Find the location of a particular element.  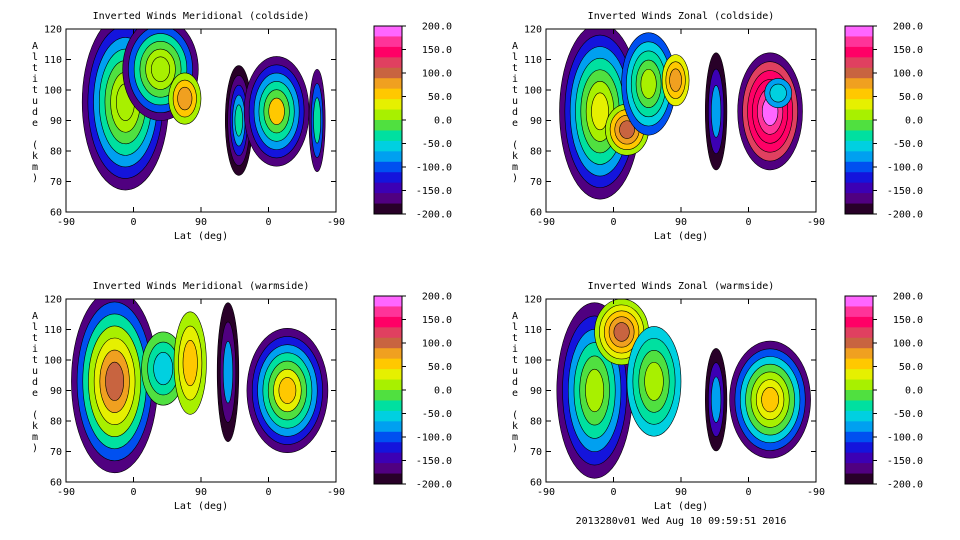

y-tick-label: 80 is located at coordinates (536, 422).